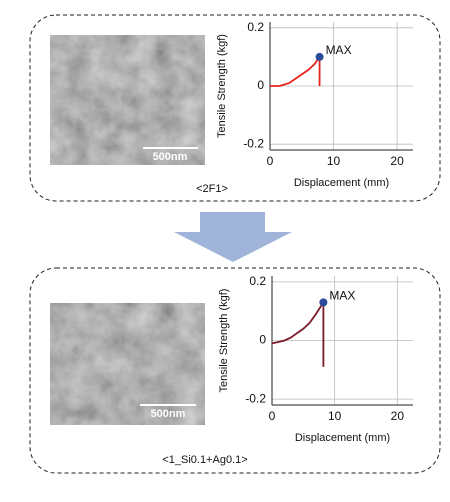  I want to click on caption: <1_Si0.1+Ag0.1>, so click(204, 460).